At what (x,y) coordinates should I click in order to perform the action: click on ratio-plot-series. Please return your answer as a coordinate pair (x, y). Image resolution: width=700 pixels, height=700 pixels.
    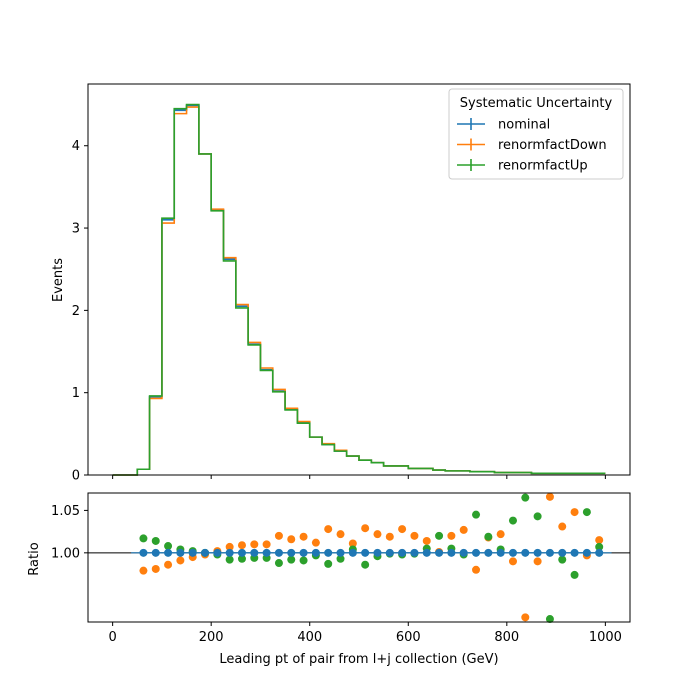
    Looking at the image, I should click on (359, 558).